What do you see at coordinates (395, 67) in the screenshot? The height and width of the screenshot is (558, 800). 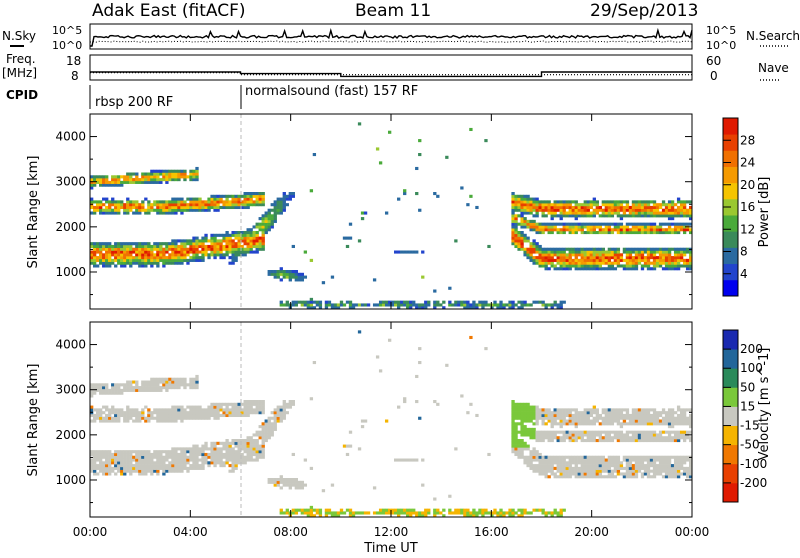 I see `freq-panel: Freq. [MHz] 18 8 60 0 Nave` at bounding box center [395, 67].